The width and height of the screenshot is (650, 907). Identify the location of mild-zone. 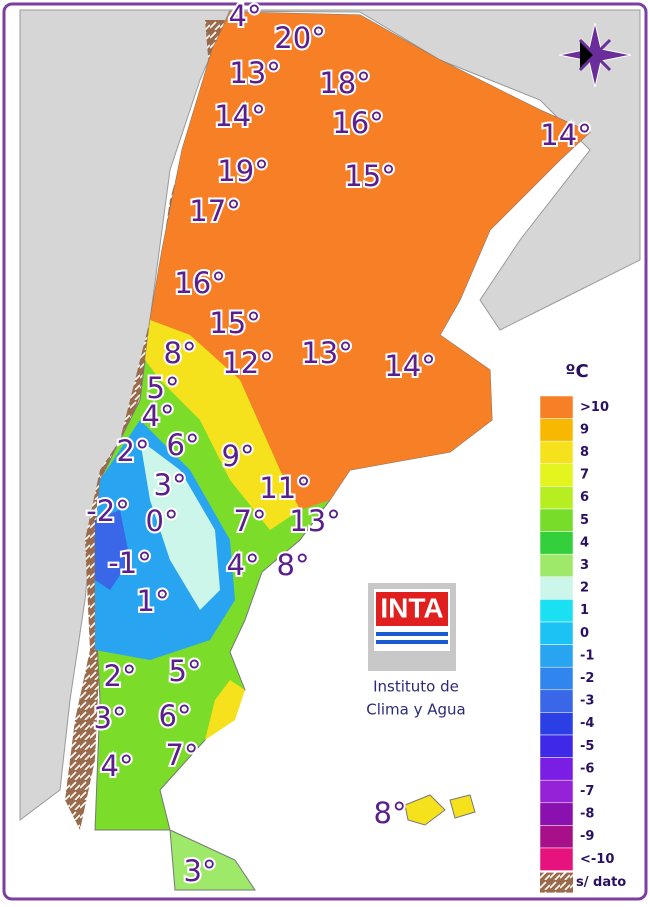
(222, 425).